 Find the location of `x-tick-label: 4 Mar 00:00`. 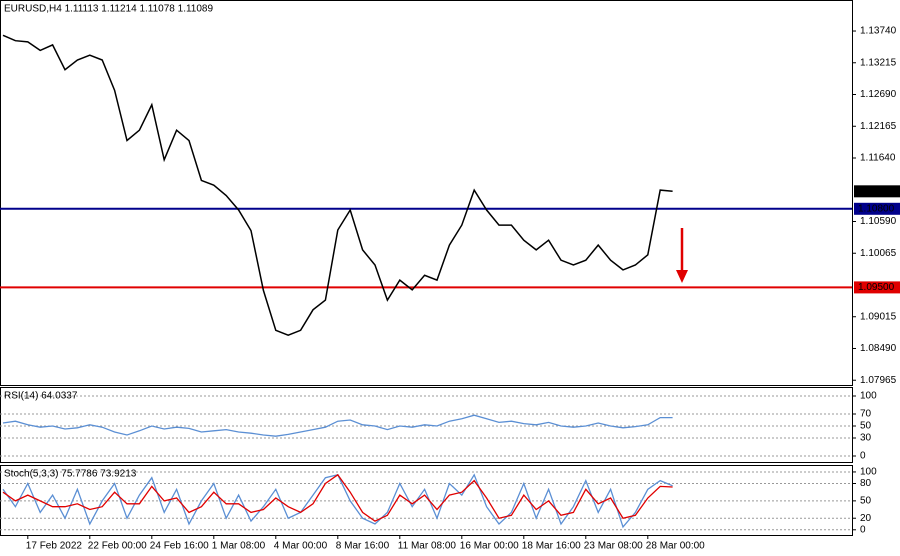

x-tick-label: 4 Mar 00:00 is located at coordinates (301, 546).